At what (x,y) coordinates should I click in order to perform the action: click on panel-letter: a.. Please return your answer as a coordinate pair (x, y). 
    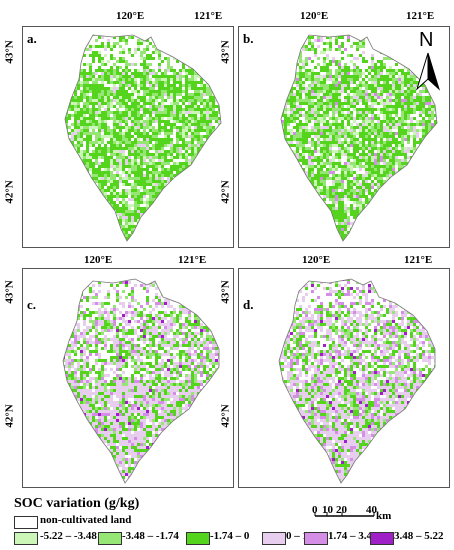
    Looking at the image, I should click on (32, 38).